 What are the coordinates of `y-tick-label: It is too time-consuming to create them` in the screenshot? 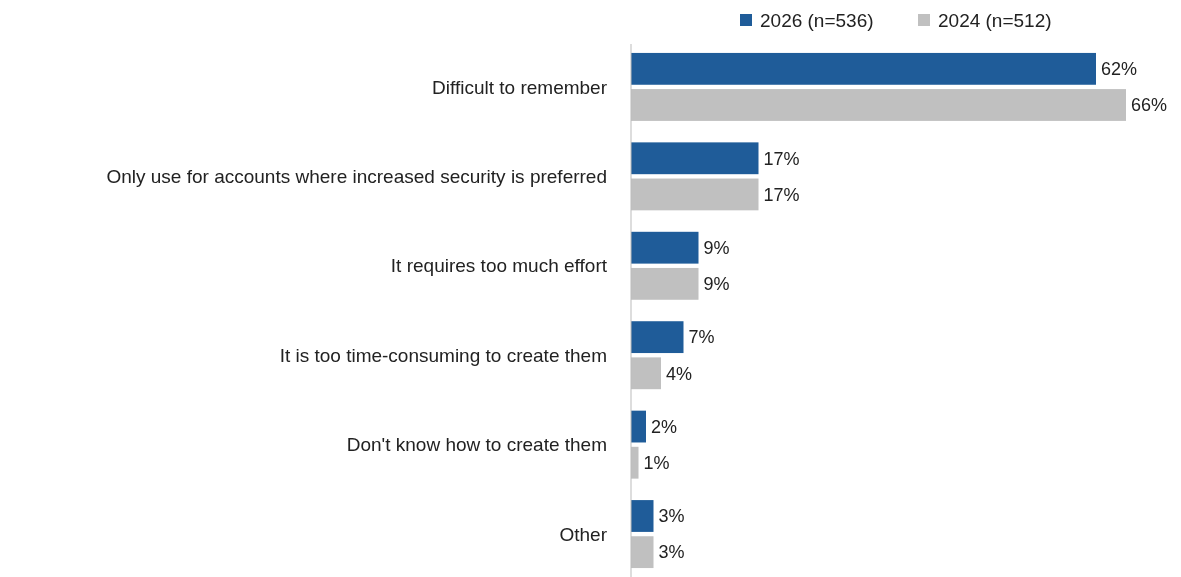 It's located at (443, 355).